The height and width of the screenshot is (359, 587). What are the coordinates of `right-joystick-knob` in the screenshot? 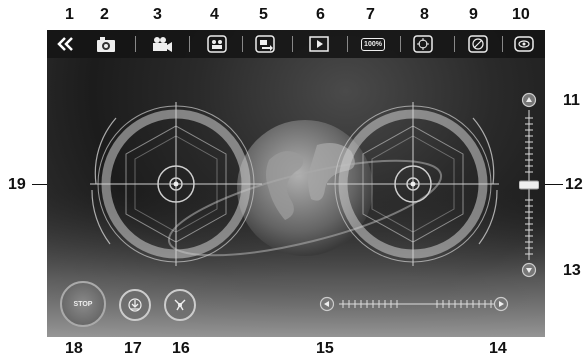 It's located at (413, 184).